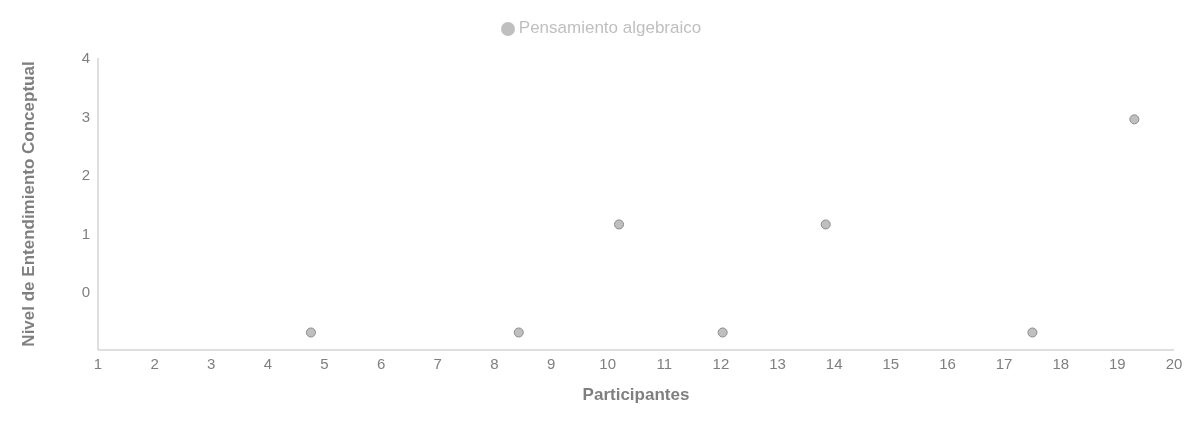 Image resolution: width=1202 pixels, height=428 pixels. I want to click on legend-label: Pensamiento algebraico, so click(610, 27).